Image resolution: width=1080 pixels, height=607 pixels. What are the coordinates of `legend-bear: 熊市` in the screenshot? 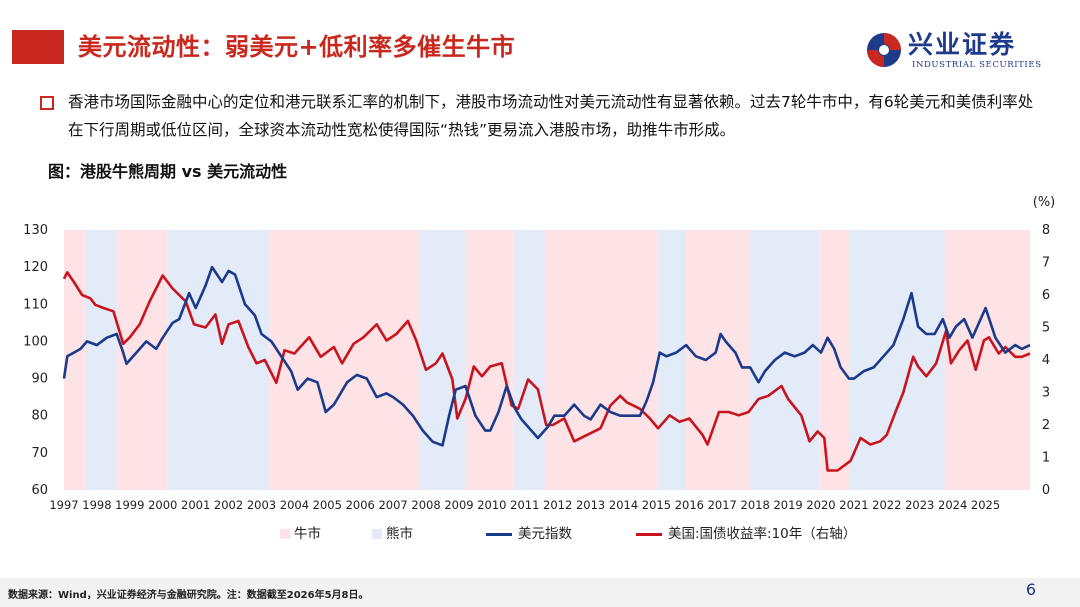 It's located at (392, 534).